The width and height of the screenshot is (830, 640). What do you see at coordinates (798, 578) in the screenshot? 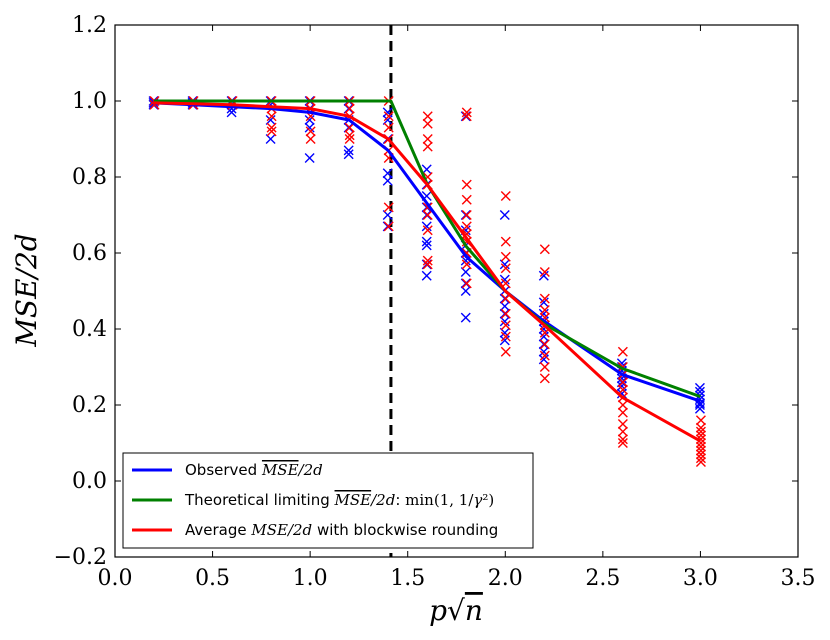
I see `x-tick-label: 3.5` at bounding box center [798, 578].